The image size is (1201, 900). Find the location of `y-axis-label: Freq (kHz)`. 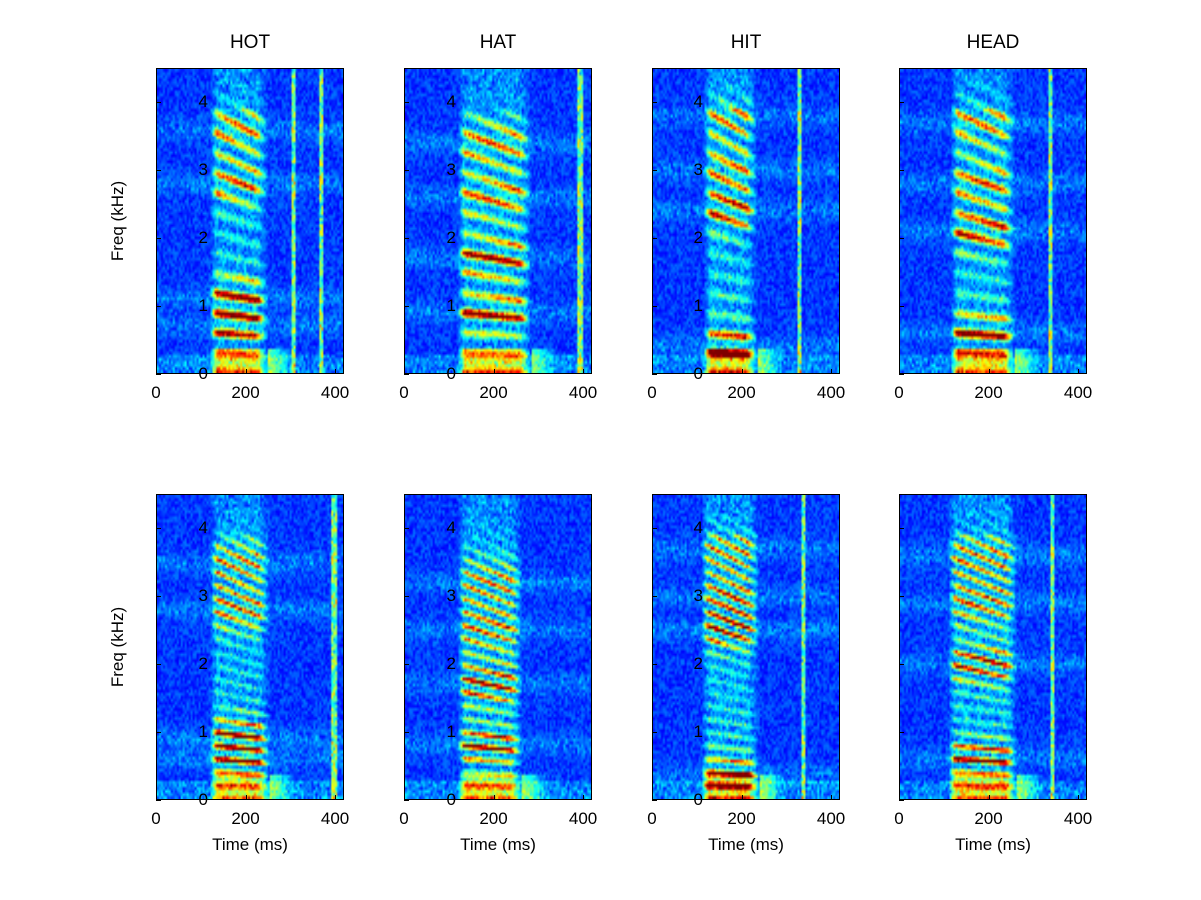

y-axis-label: Freq (kHz) is located at coordinates (117, 647).